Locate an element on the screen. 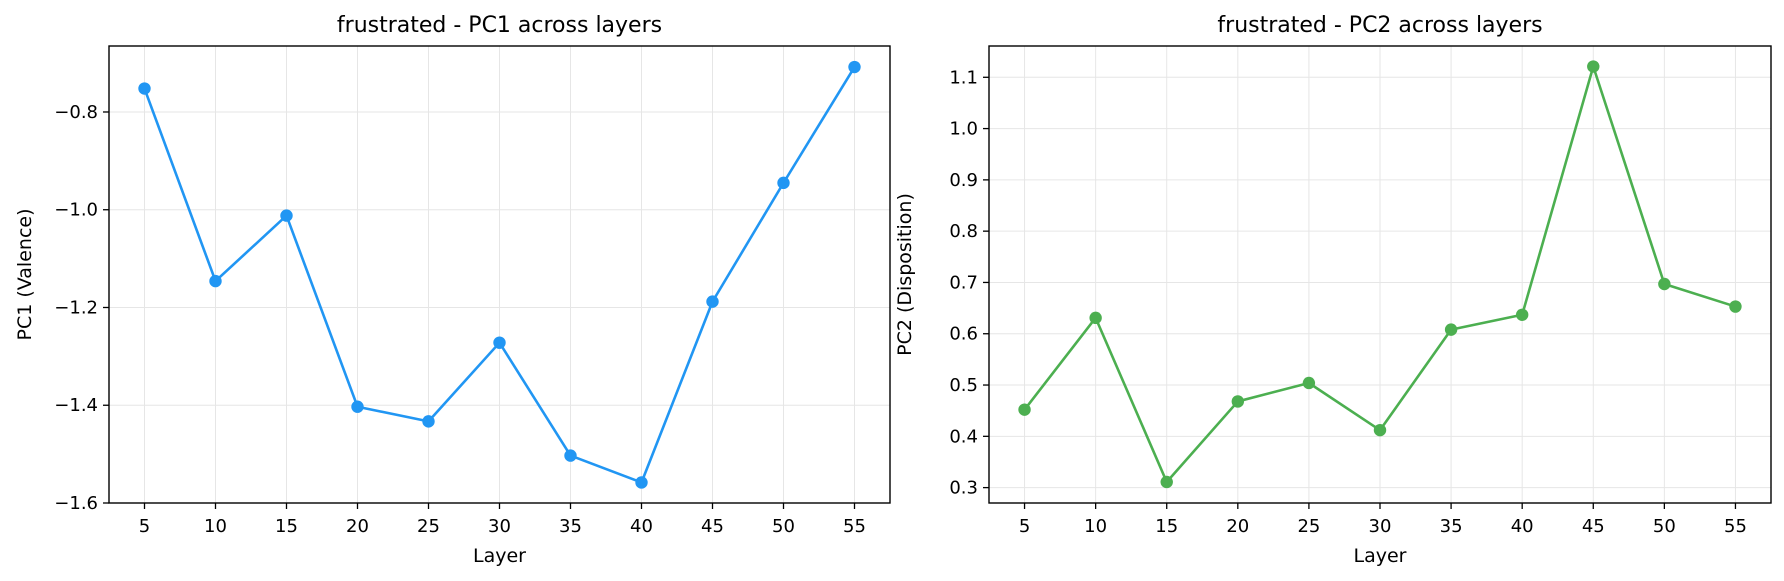  pc2-y-tick-label: 1.0 is located at coordinates (963, 129).